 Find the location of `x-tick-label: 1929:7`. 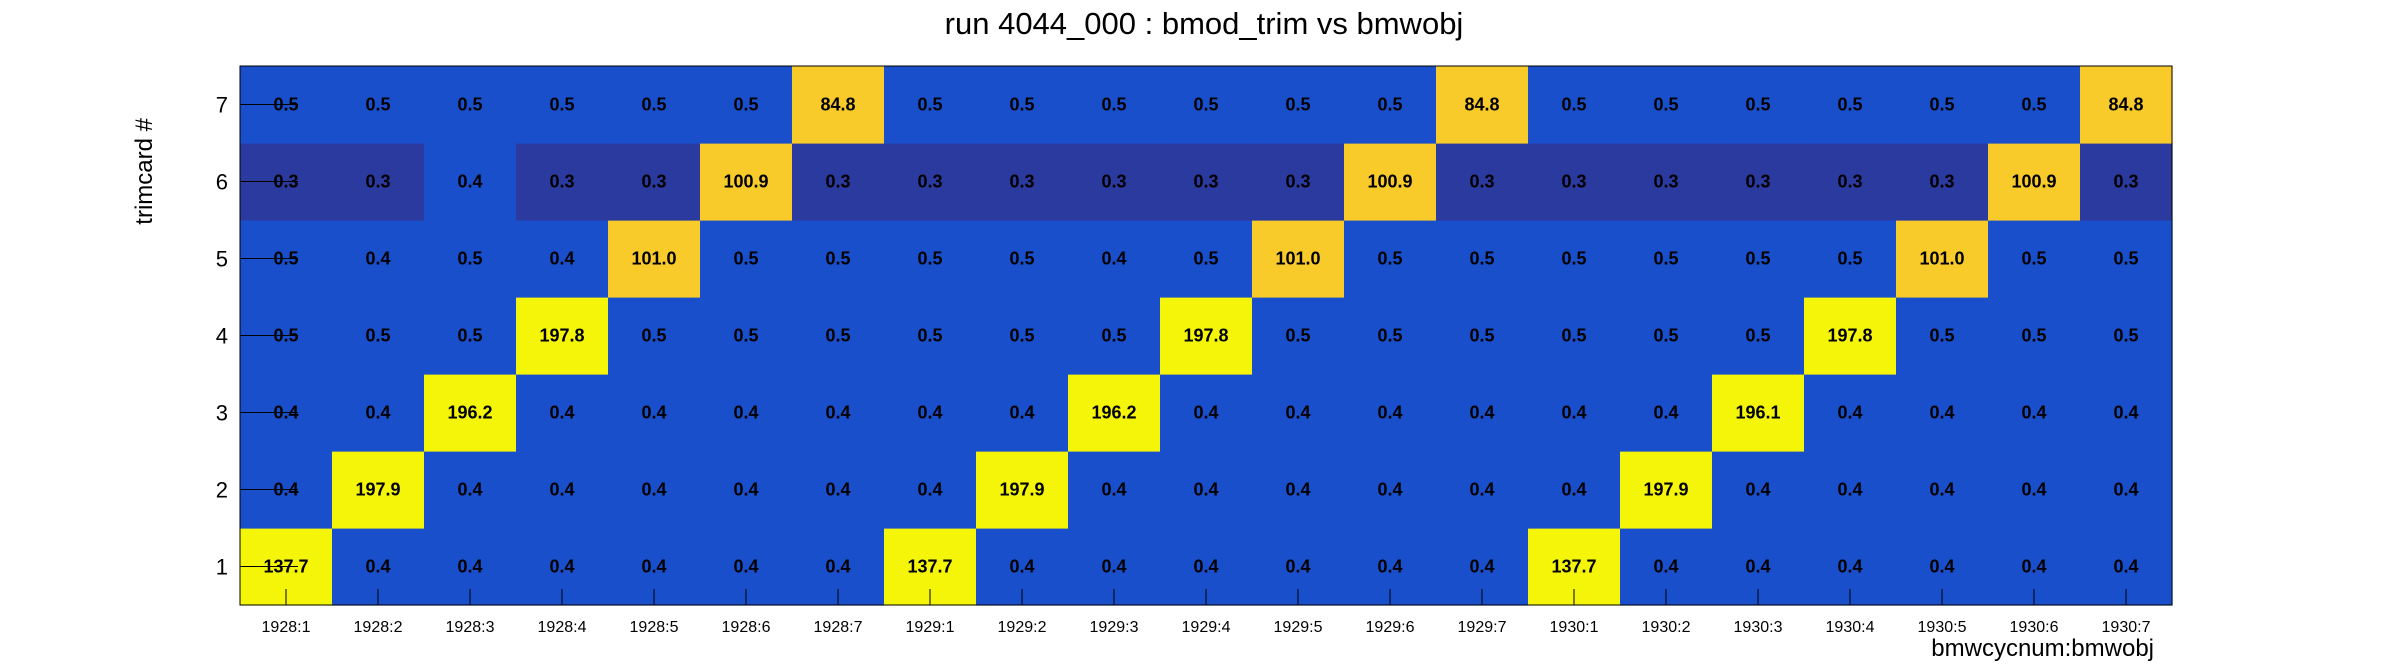

x-tick-label: 1929:7 is located at coordinates (1482, 627).